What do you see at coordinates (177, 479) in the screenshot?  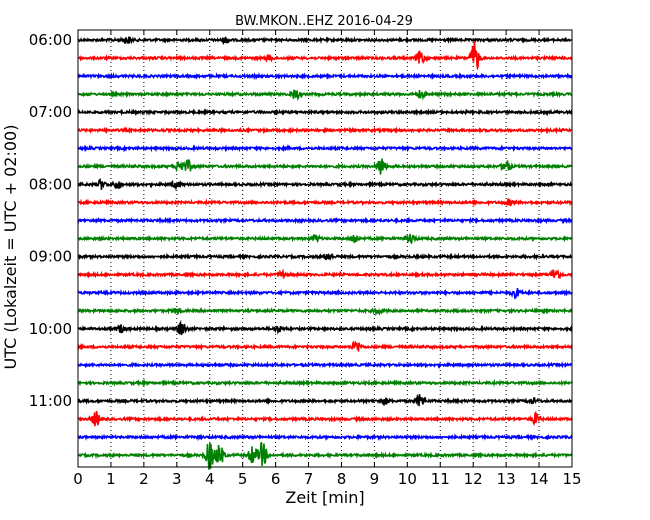 I see `x-tick-label: 3` at bounding box center [177, 479].